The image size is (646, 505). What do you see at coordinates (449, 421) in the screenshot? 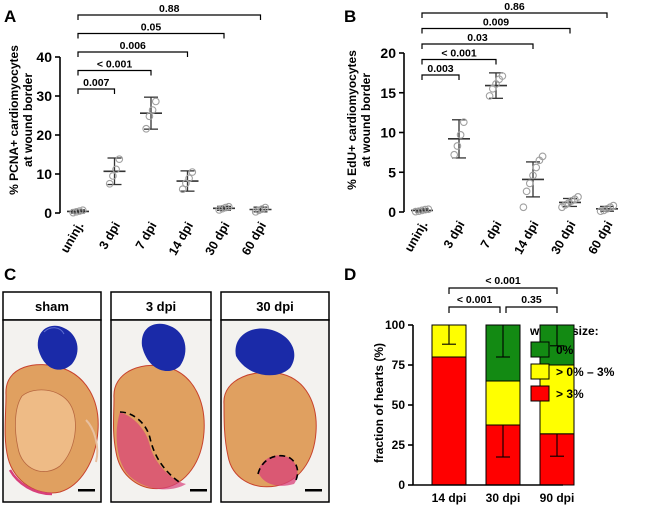
I see `chart-d-bar-segment` at bounding box center [449, 421].